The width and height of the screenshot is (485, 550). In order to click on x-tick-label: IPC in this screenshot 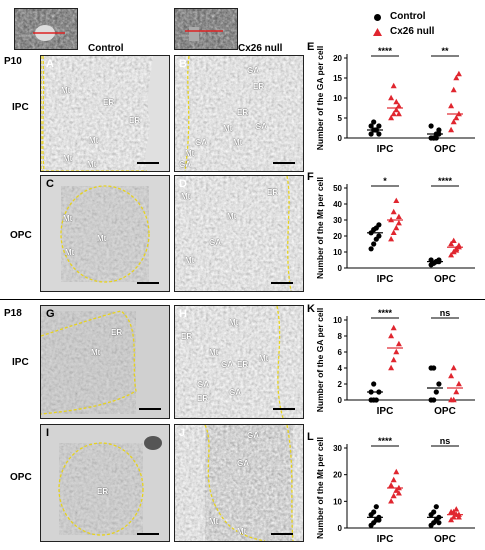, I will do `click(385, 149)`.